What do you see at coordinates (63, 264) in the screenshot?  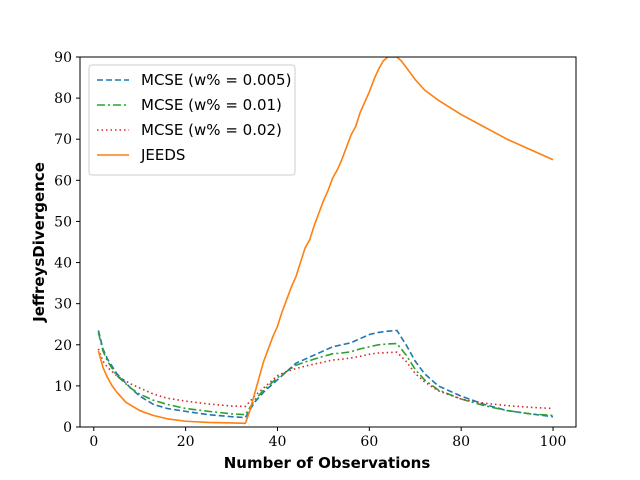 I see `y-tick-label: 40` at bounding box center [63, 264].